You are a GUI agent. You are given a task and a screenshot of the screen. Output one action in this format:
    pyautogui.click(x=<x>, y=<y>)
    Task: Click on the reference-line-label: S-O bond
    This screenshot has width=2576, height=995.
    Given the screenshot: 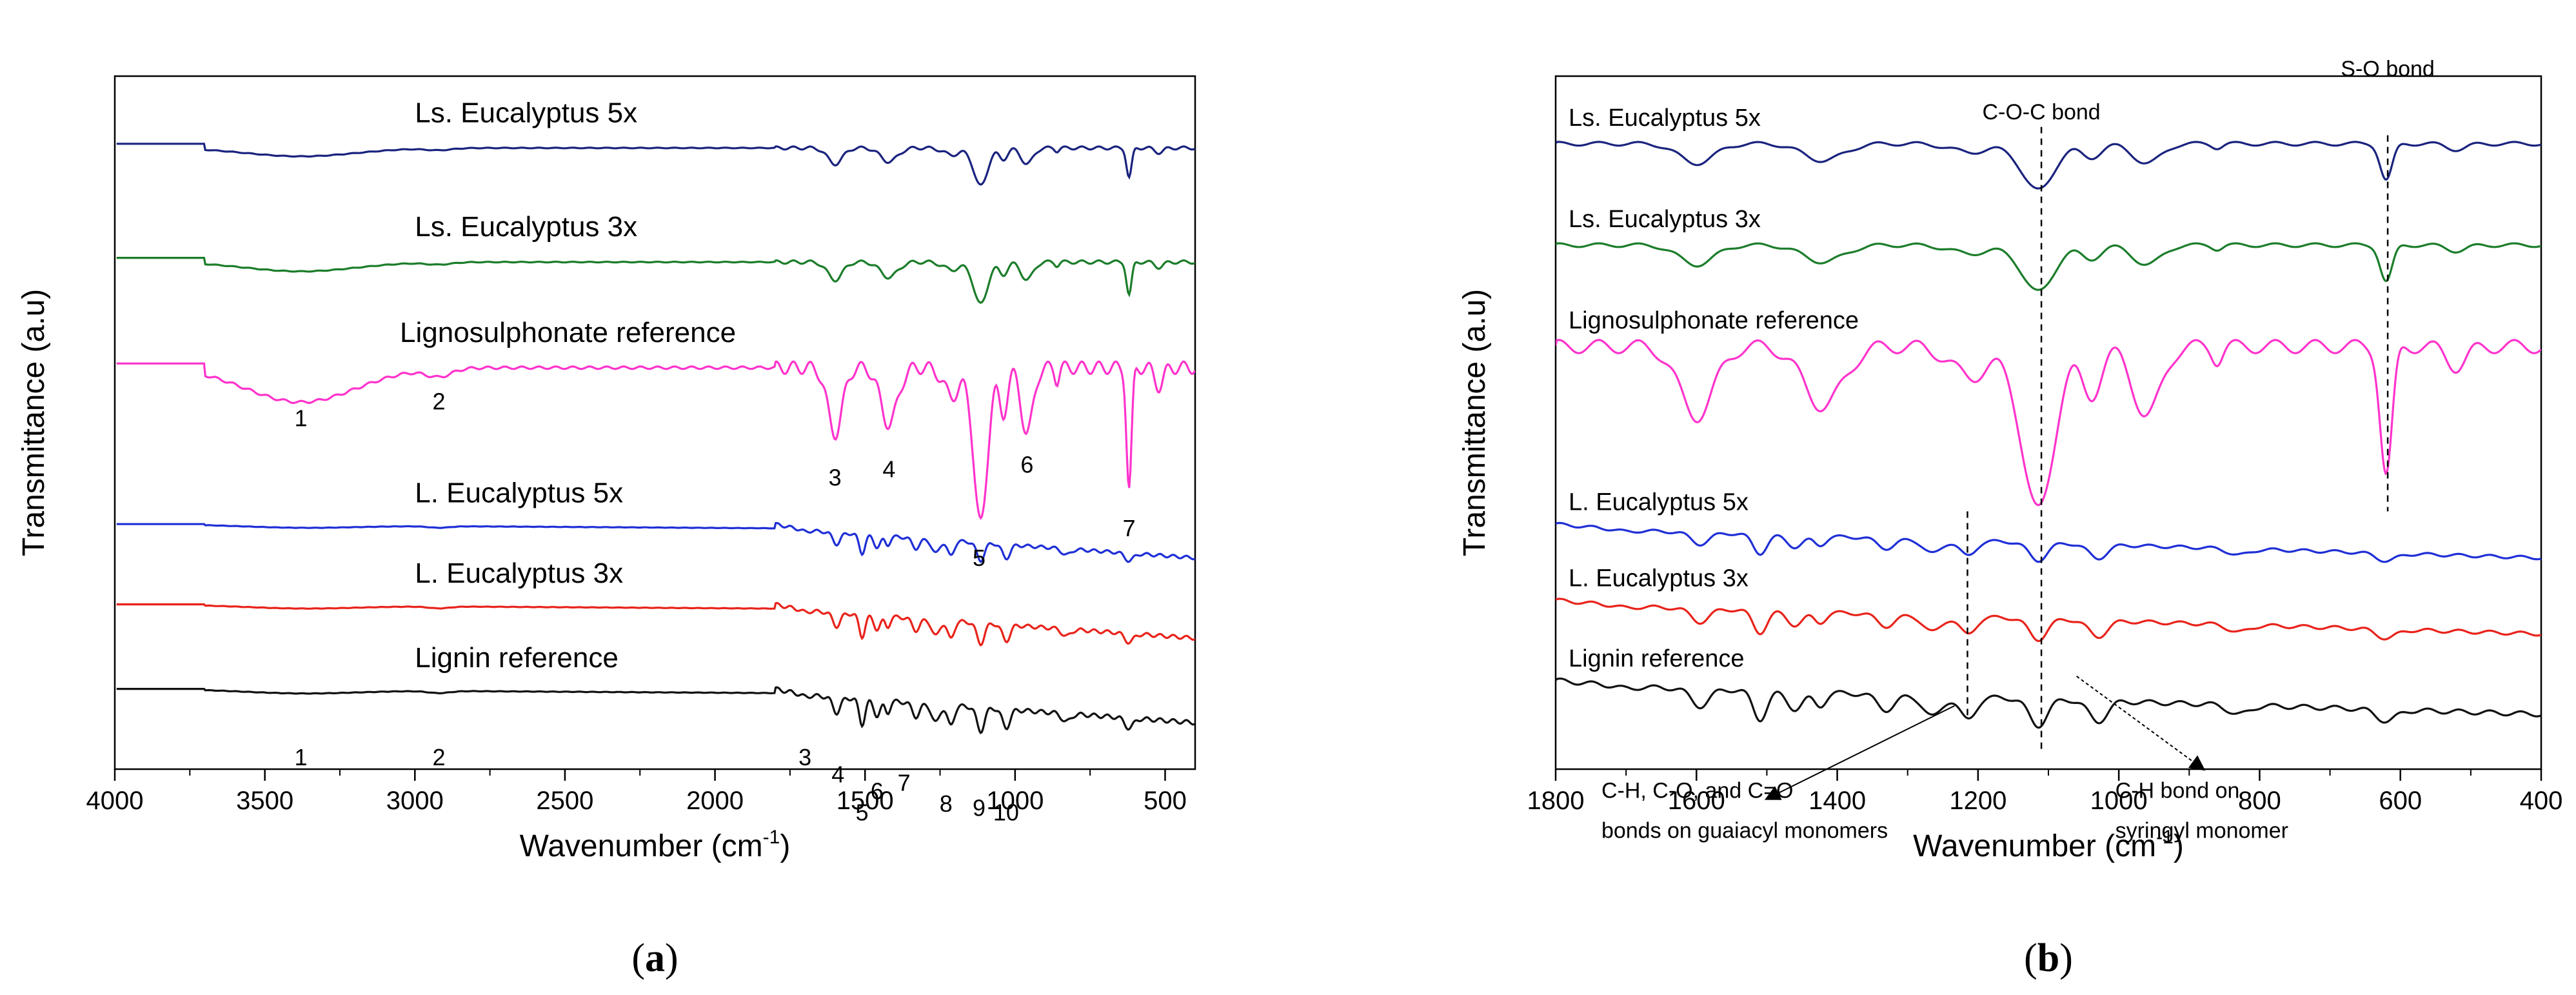 What is the action you would take?
    pyautogui.click(x=2388, y=69)
    